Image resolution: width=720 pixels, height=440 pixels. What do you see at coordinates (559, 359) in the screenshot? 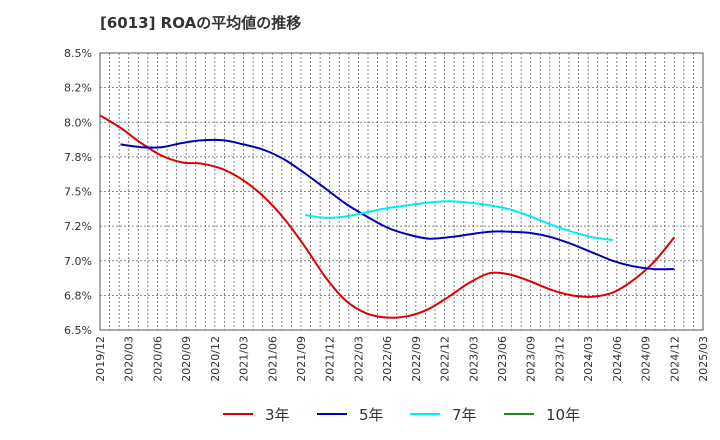
I see `x-tick-label: 2023/12` at bounding box center [559, 359].